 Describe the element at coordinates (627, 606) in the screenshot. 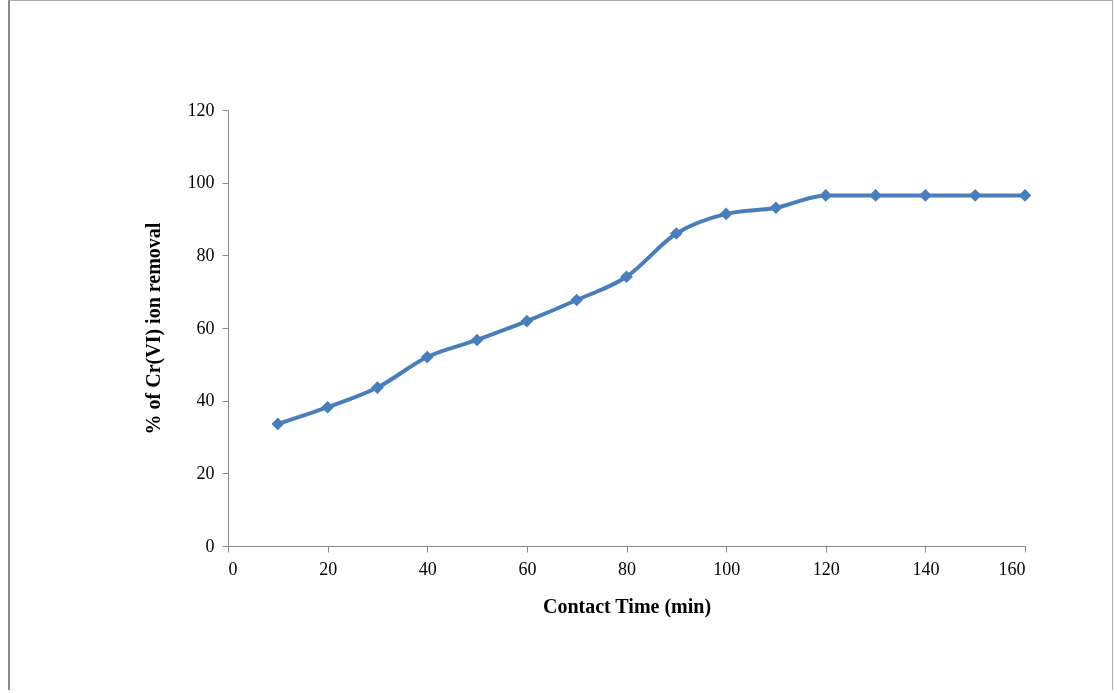

I see `x-axis-title: Contact Time (min)` at that location.